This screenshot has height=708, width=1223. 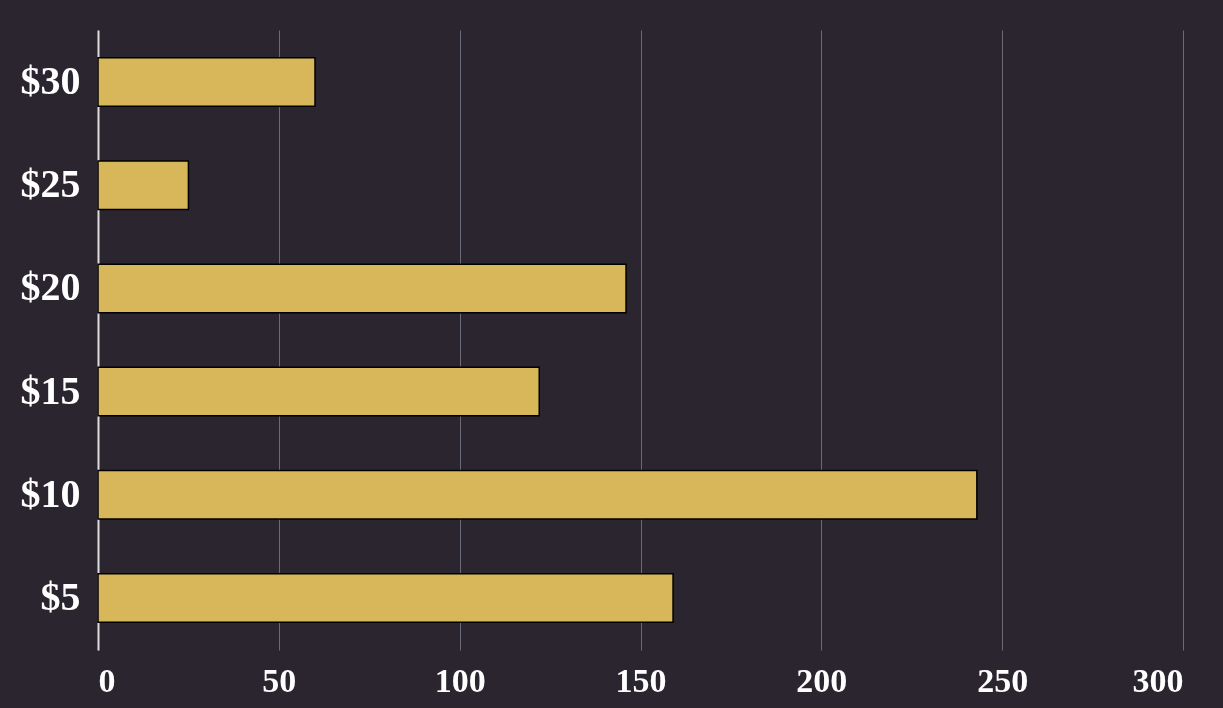 I want to click on x-tick-label: 0, so click(x=107, y=680).